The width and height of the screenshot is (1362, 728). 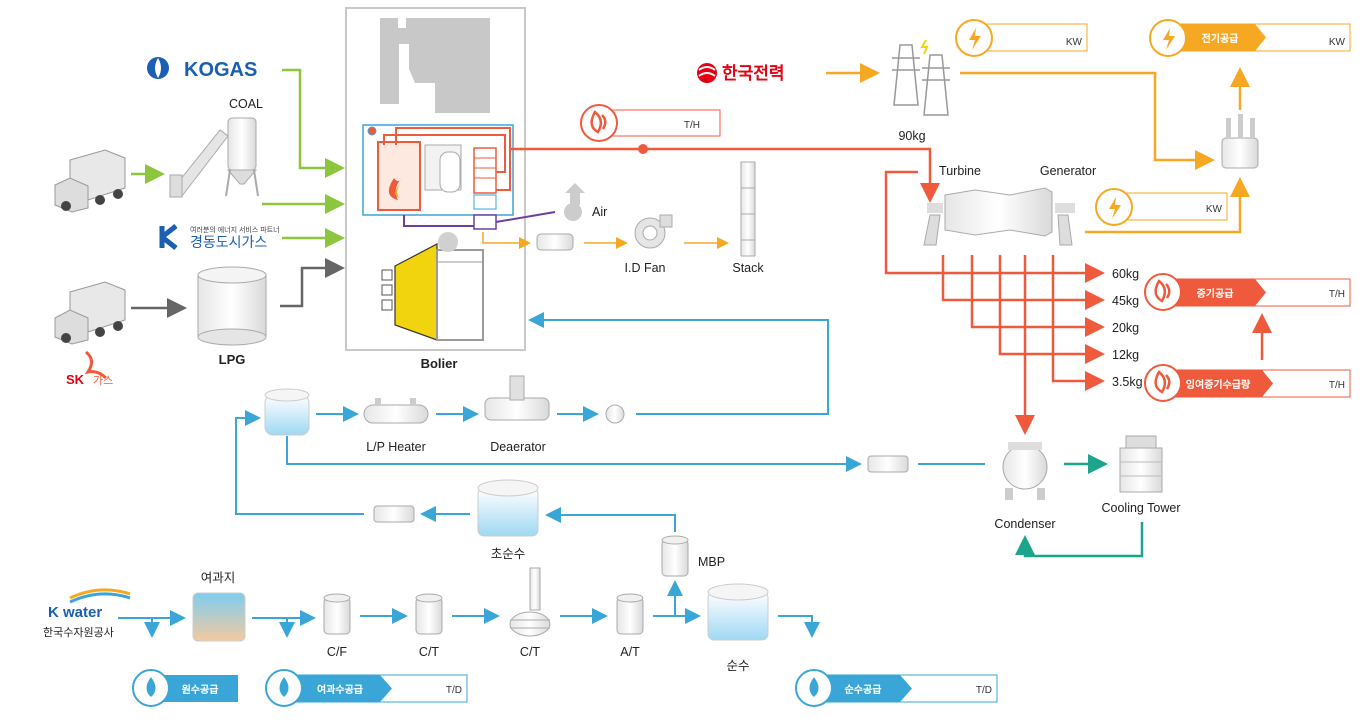 I want to click on air-label: Air, so click(x=599, y=212).